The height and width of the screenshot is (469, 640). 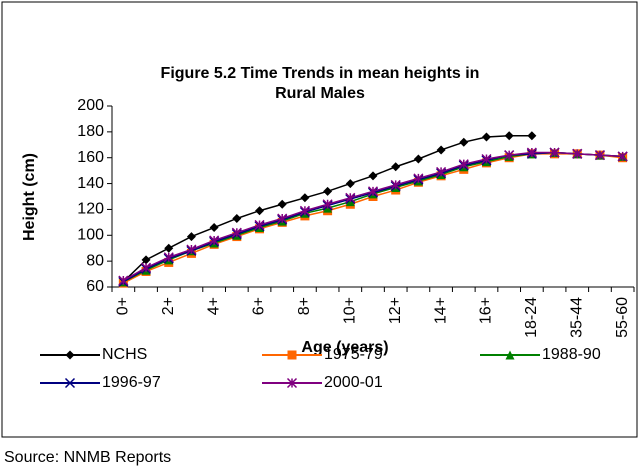 What do you see at coordinates (353, 354) in the screenshot?
I see `legend-label: 1975-79` at bounding box center [353, 354].